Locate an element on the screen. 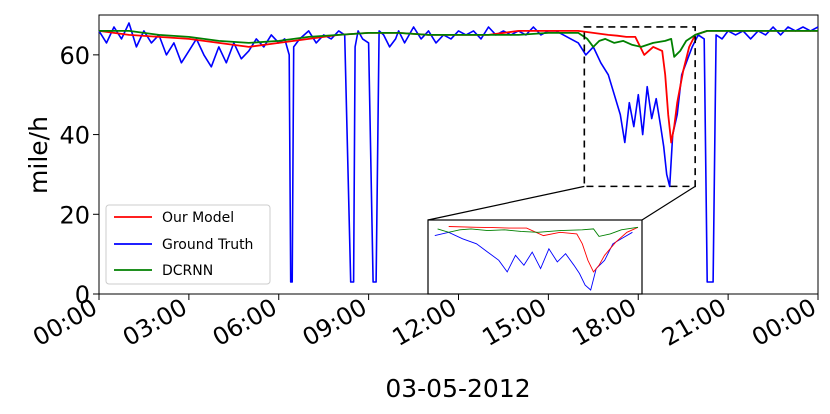 The width and height of the screenshot is (830, 414). inset-connector-left is located at coordinates (506, 203).